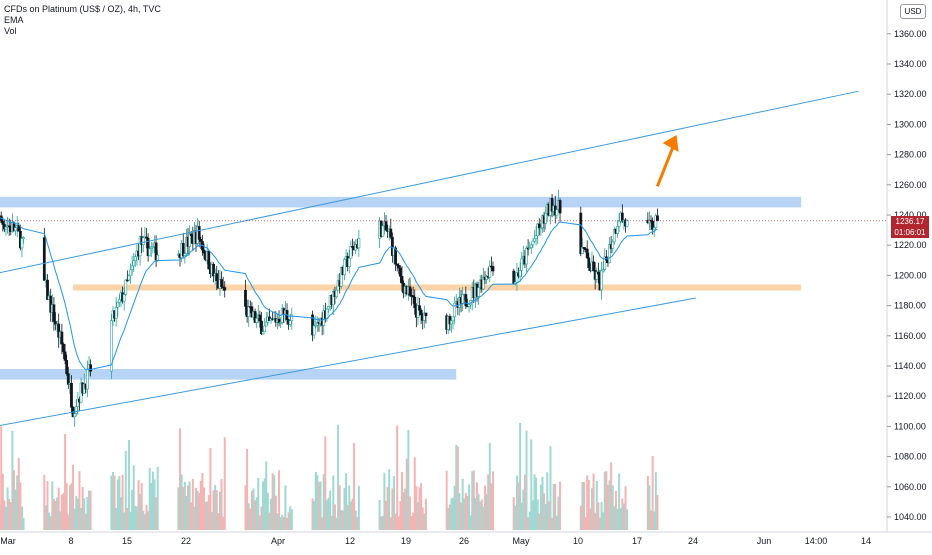 The height and width of the screenshot is (555, 932). What do you see at coordinates (82, 9) in the screenshot?
I see `legend-symbol: CFDs on Platinum (US$ / OZ), 4h, TVC` at bounding box center [82, 9].